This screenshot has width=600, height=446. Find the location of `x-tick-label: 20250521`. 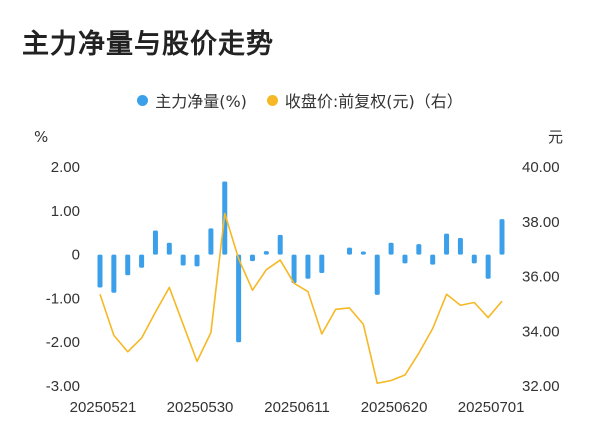

x-tick-label: 20250521 is located at coordinates (103, 407).